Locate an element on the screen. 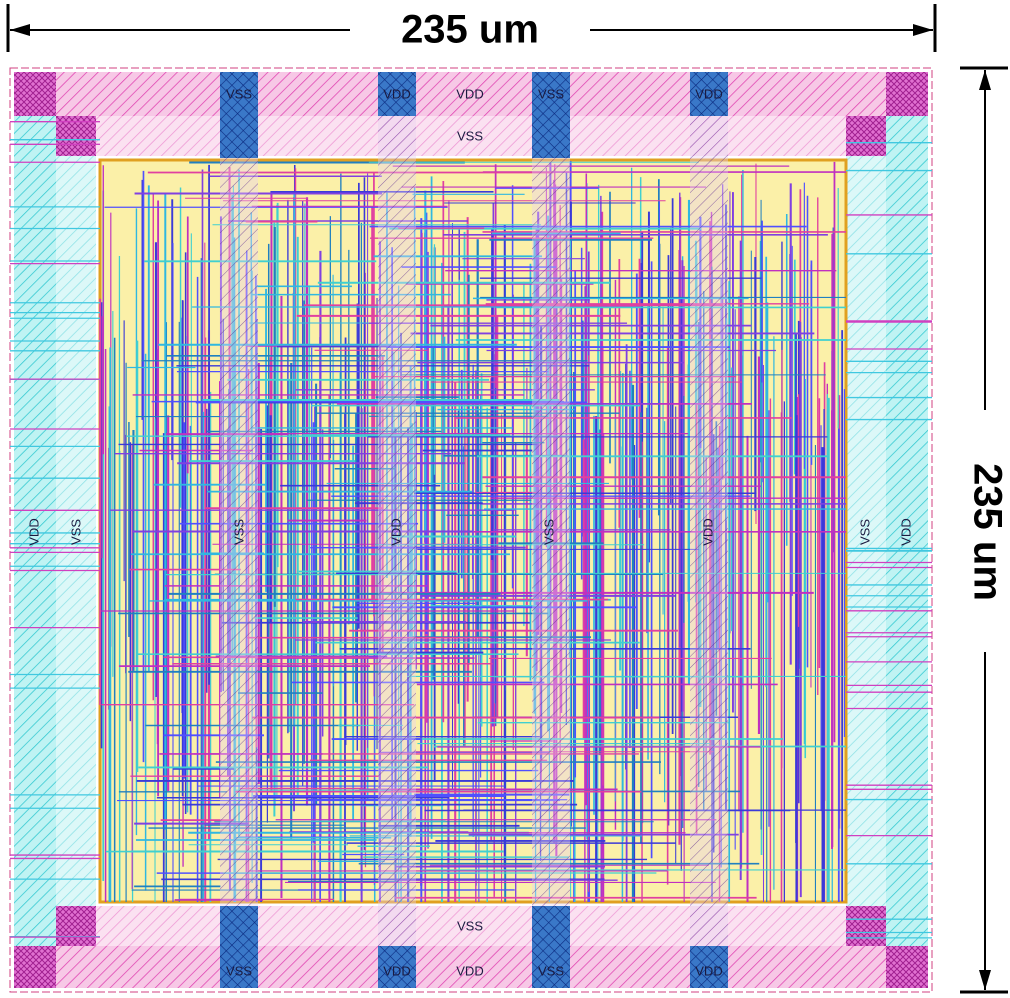 The width and height of the screenshot is (1010, 998). inner-top-ring is located at coordinates (471, 136).